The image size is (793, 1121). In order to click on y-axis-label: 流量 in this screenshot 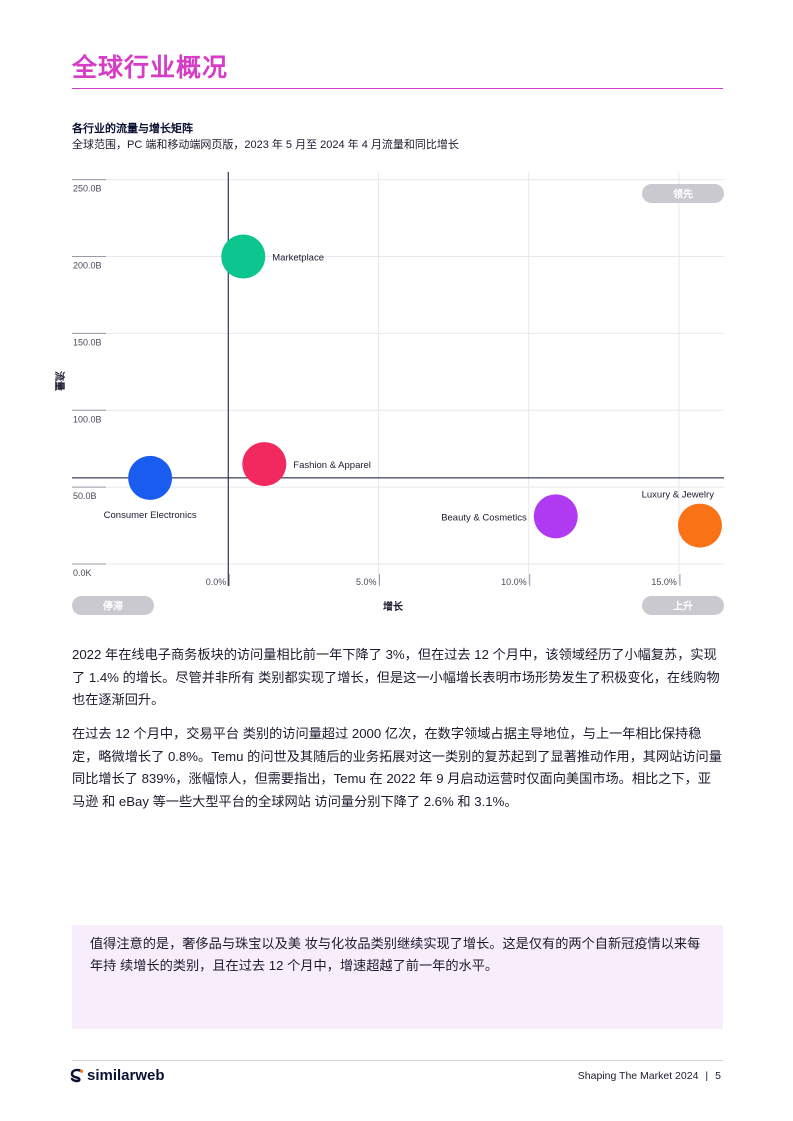, I will do `click(59, 381)`.